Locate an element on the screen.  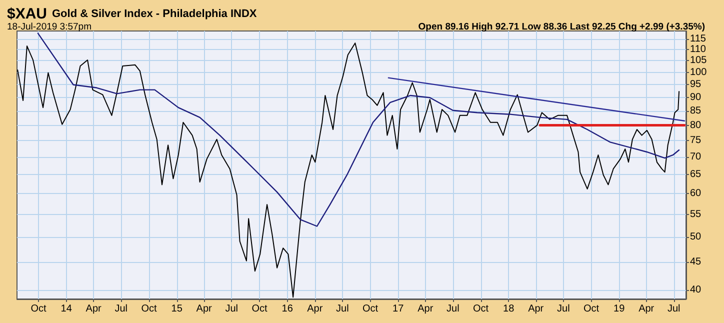
x-tick-label: 17 is located at coordinates (398, 309).